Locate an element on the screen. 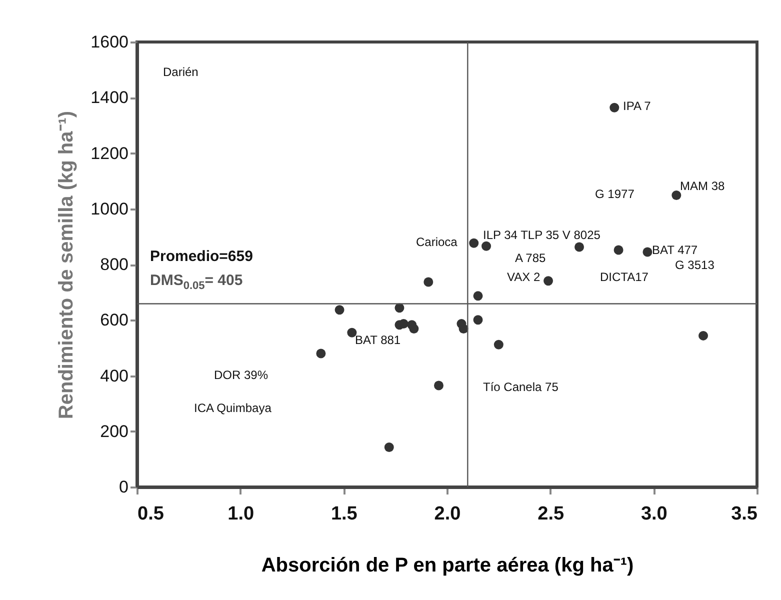 The height and width of the screenshot is (600, 781). y-tick-label: 800 is located at coordinates (114, 264).